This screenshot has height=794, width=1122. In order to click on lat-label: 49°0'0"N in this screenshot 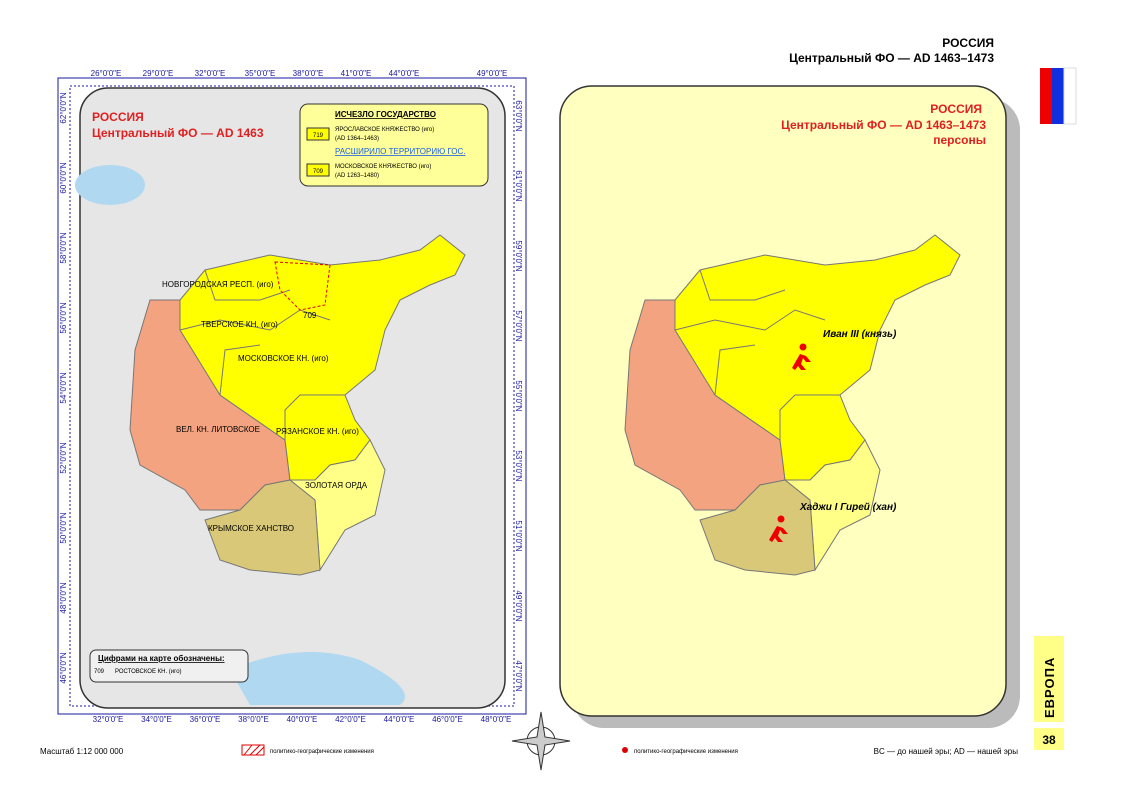, I will do `click(518, 605)`.